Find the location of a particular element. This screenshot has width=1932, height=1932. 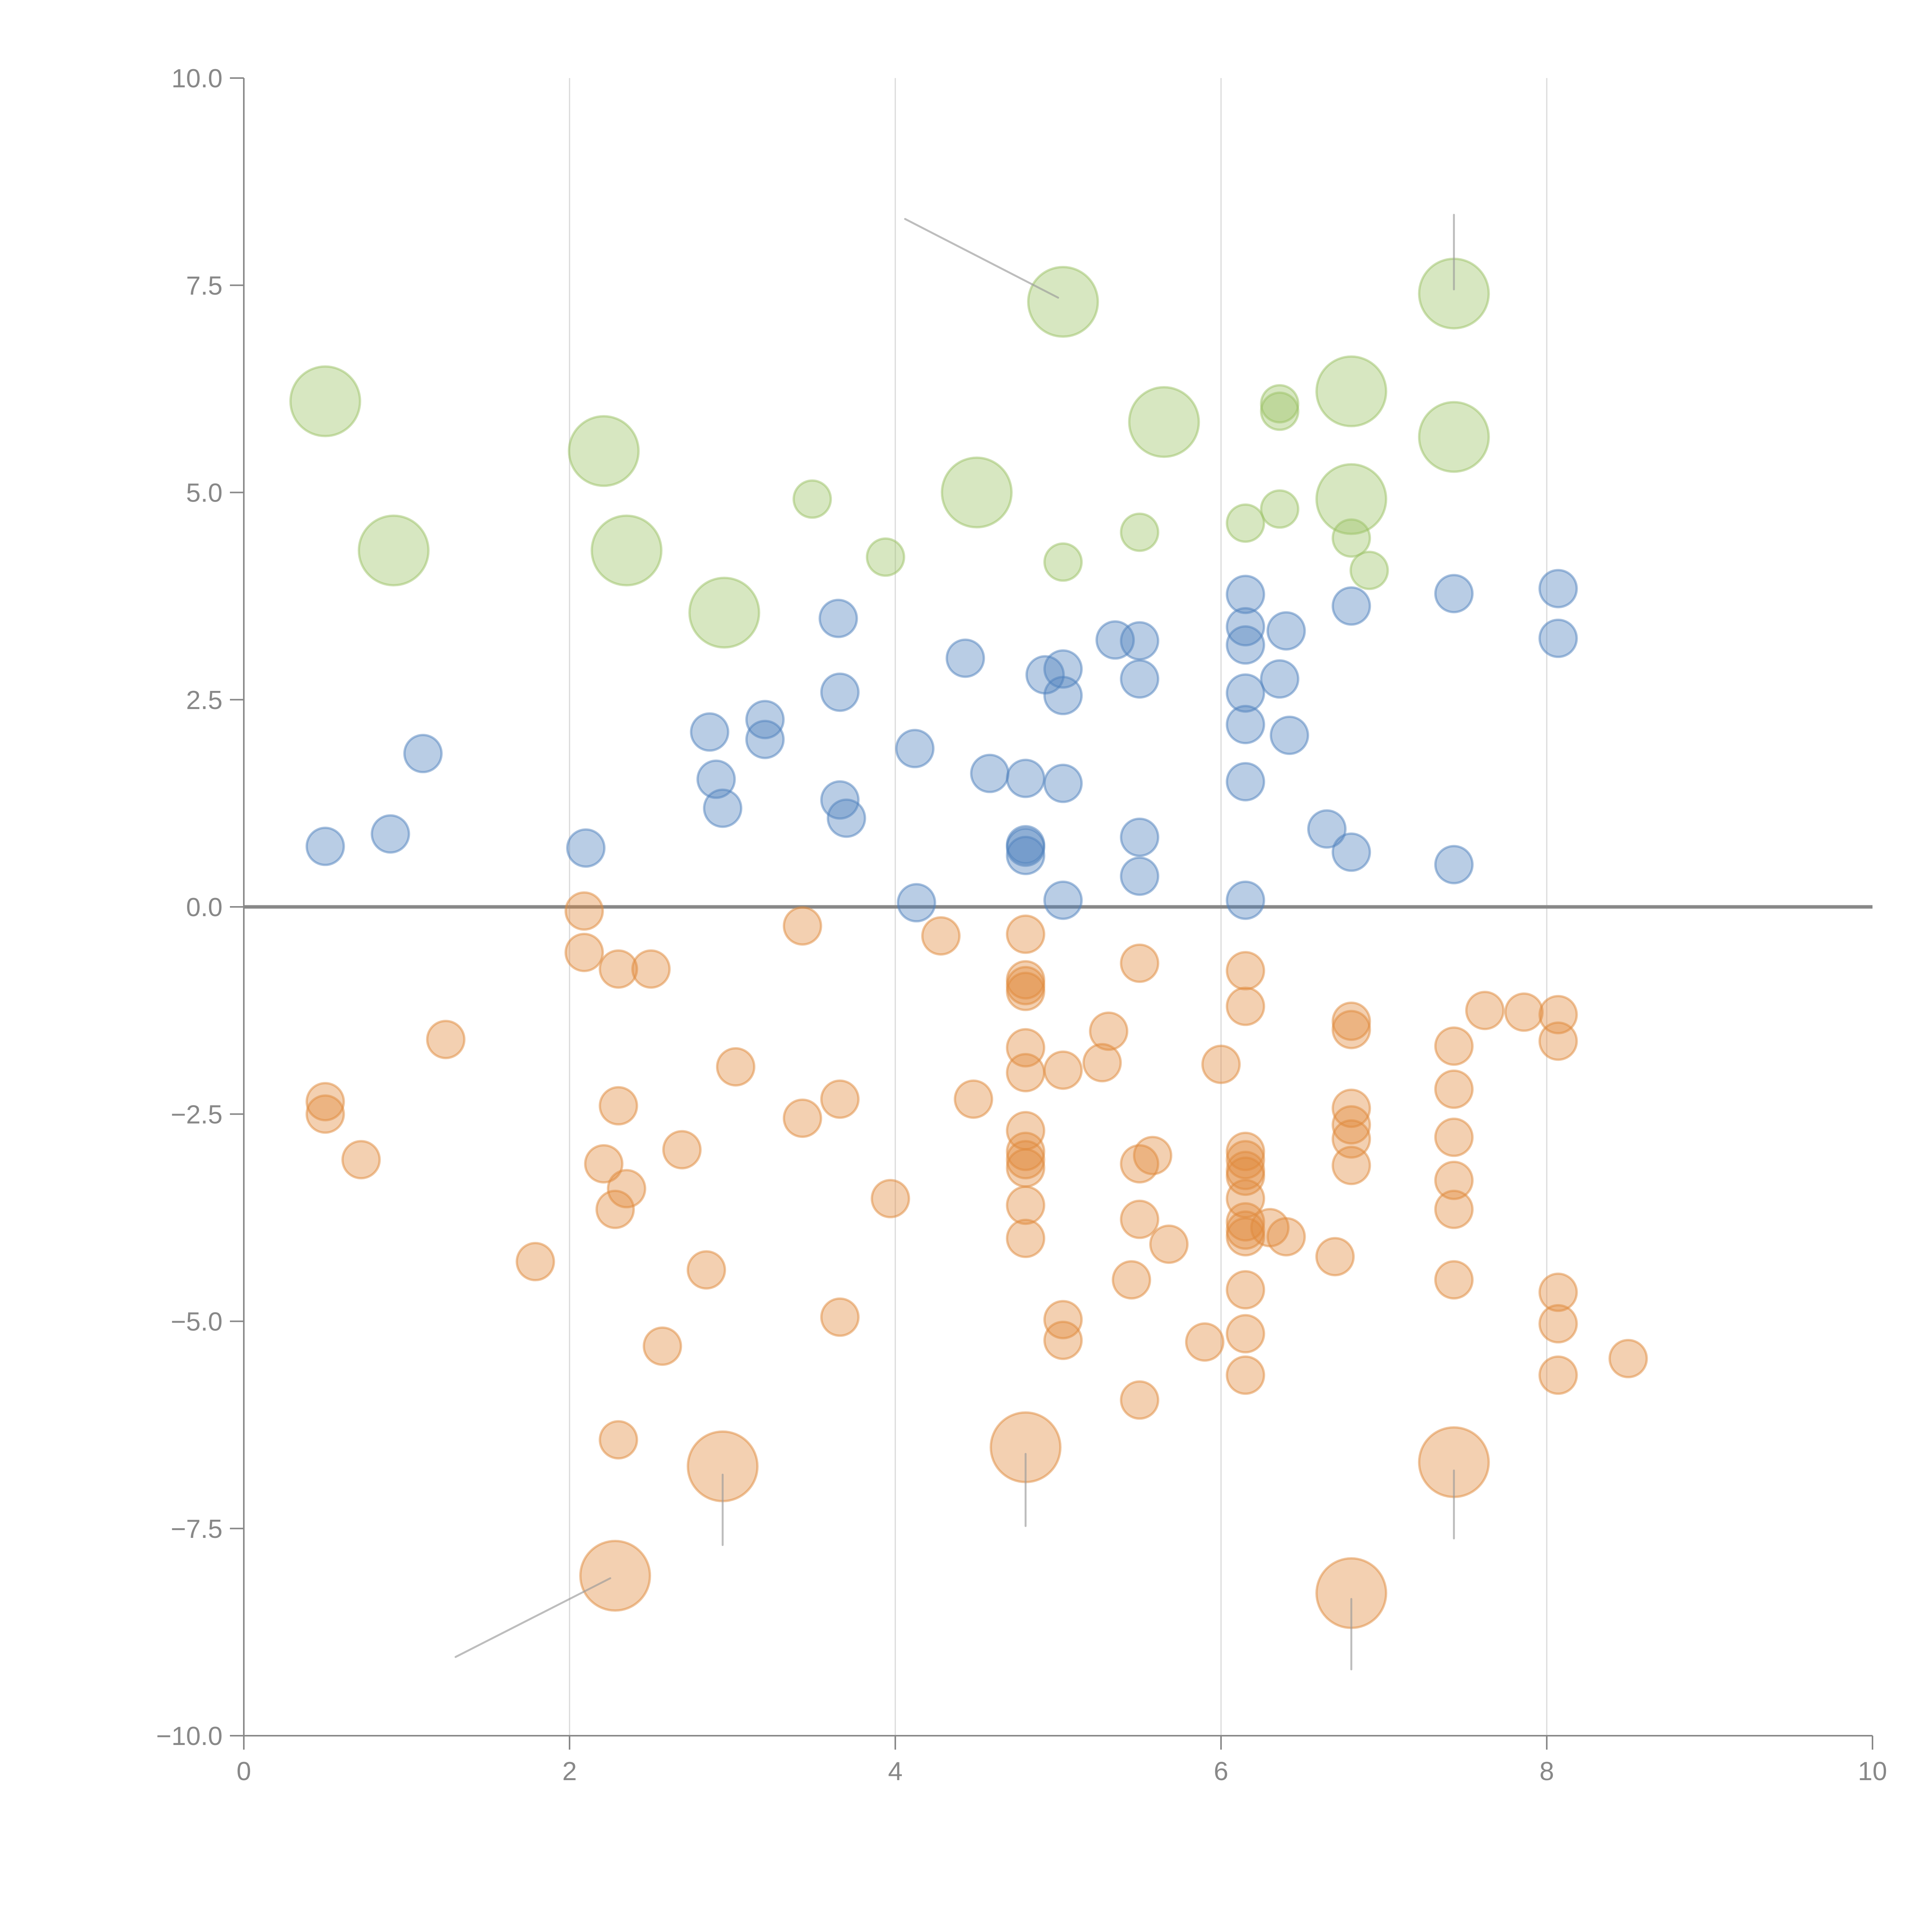

x-tick-label: 6 is located at coordinates (1221, 1771).